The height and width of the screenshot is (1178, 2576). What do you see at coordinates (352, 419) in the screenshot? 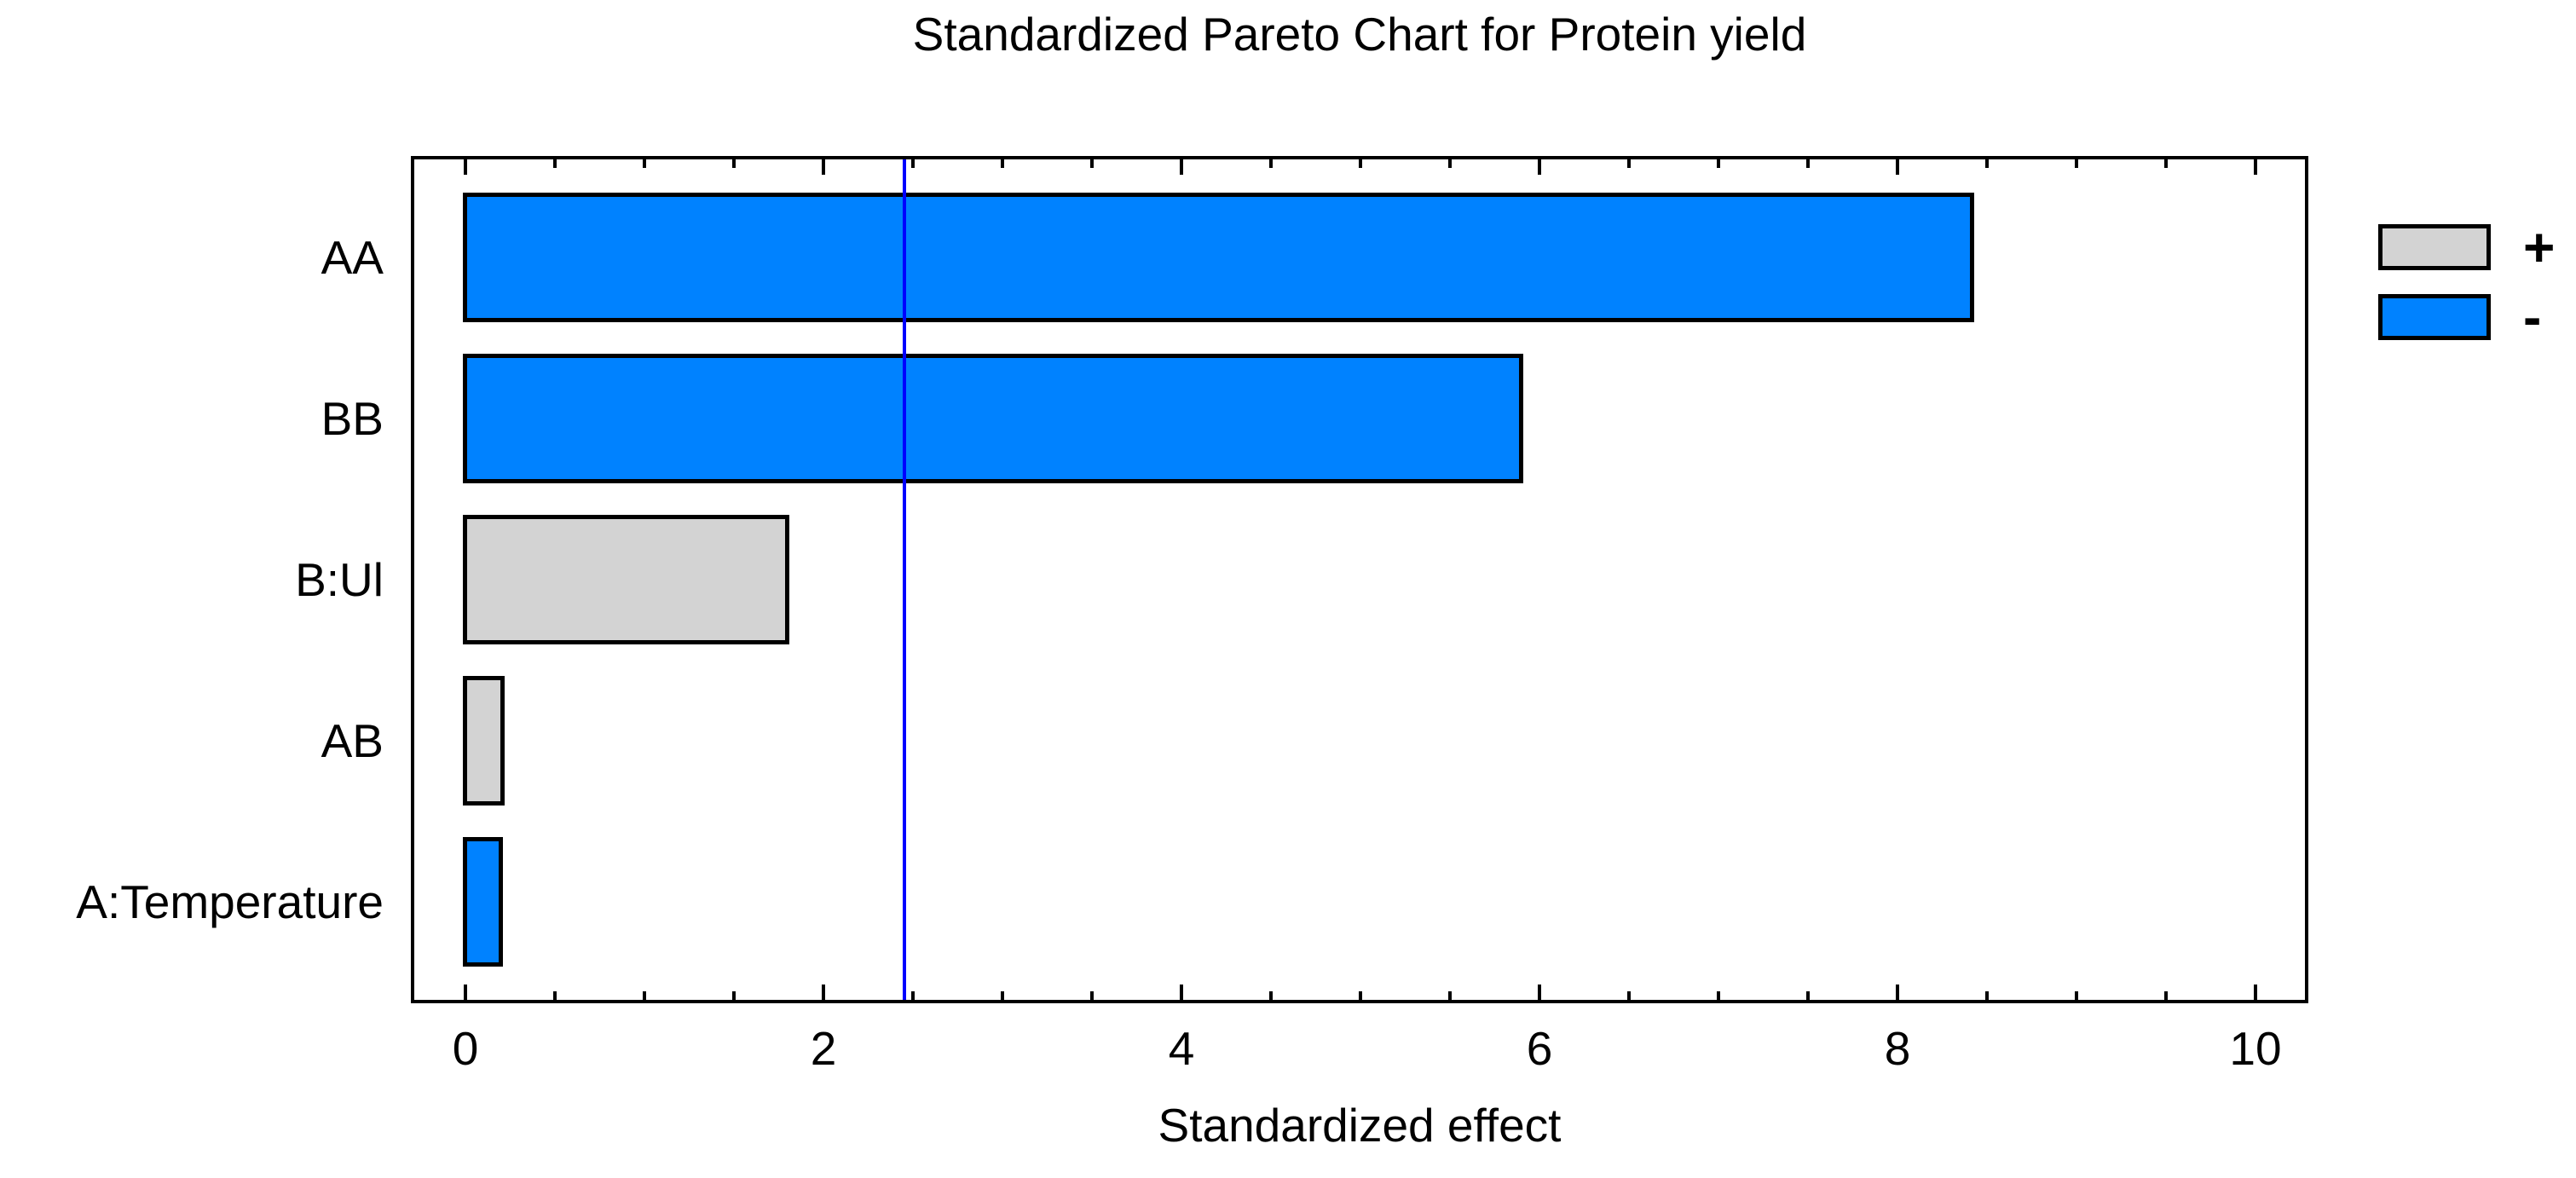
I see `y-label-BB: BB` at bounding box center [352, 419].